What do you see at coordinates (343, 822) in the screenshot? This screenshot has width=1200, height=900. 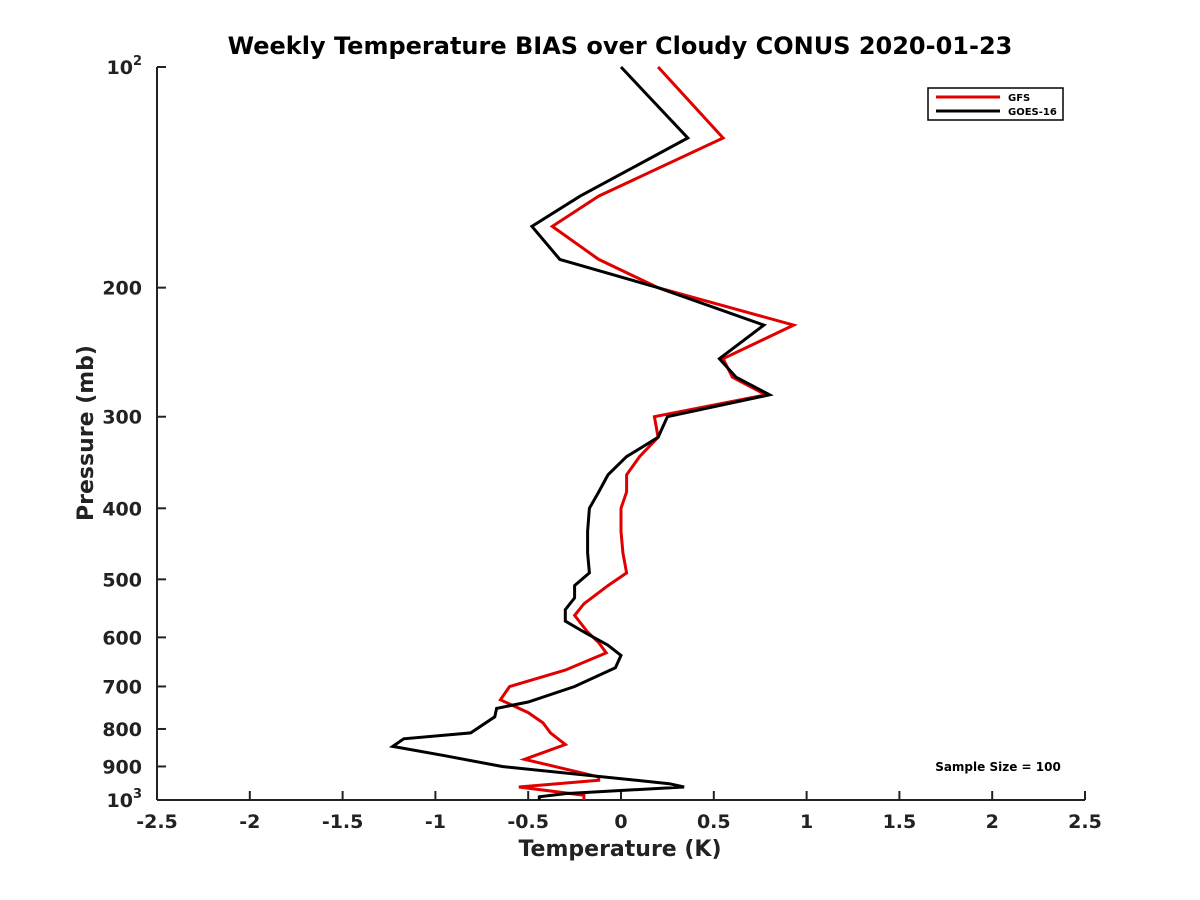 I see `x-tick-label: -1.5` at bounding box center [343, 822].